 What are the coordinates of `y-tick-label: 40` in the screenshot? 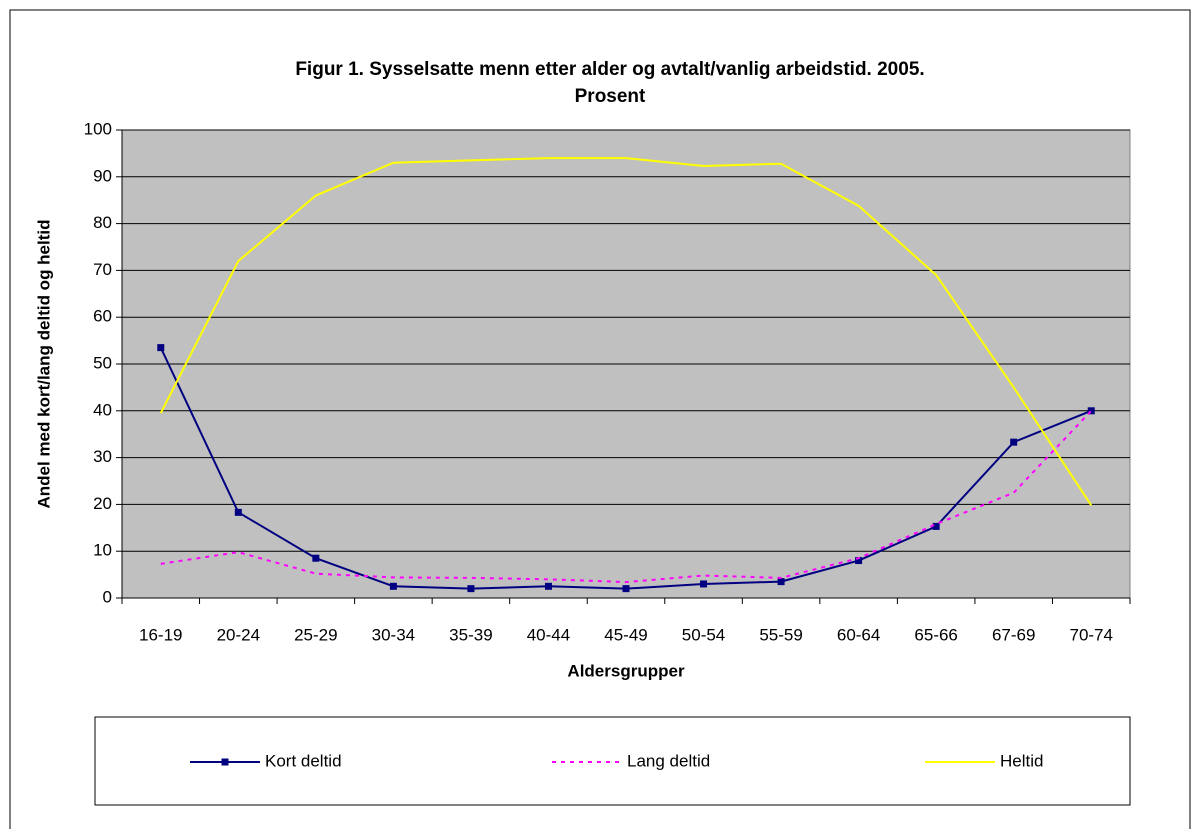 It's located at (102, 409).